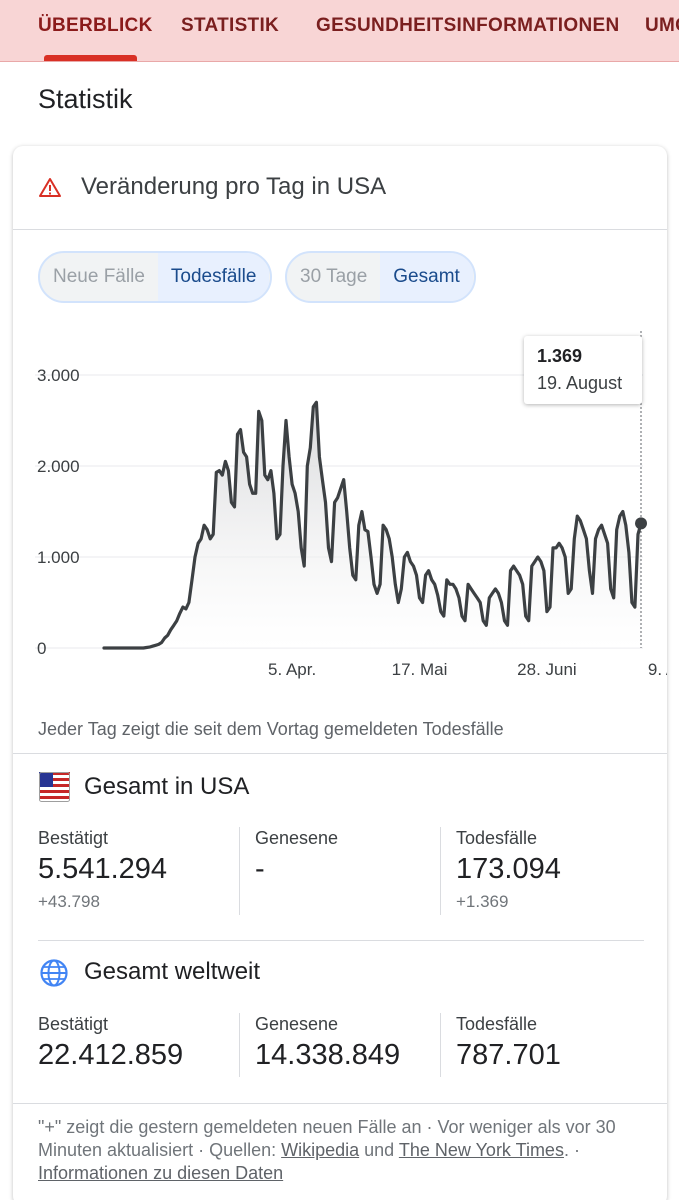  Describe the element at coordinates (54, 973) in the screenshot. I see `globe-icon` at that location.